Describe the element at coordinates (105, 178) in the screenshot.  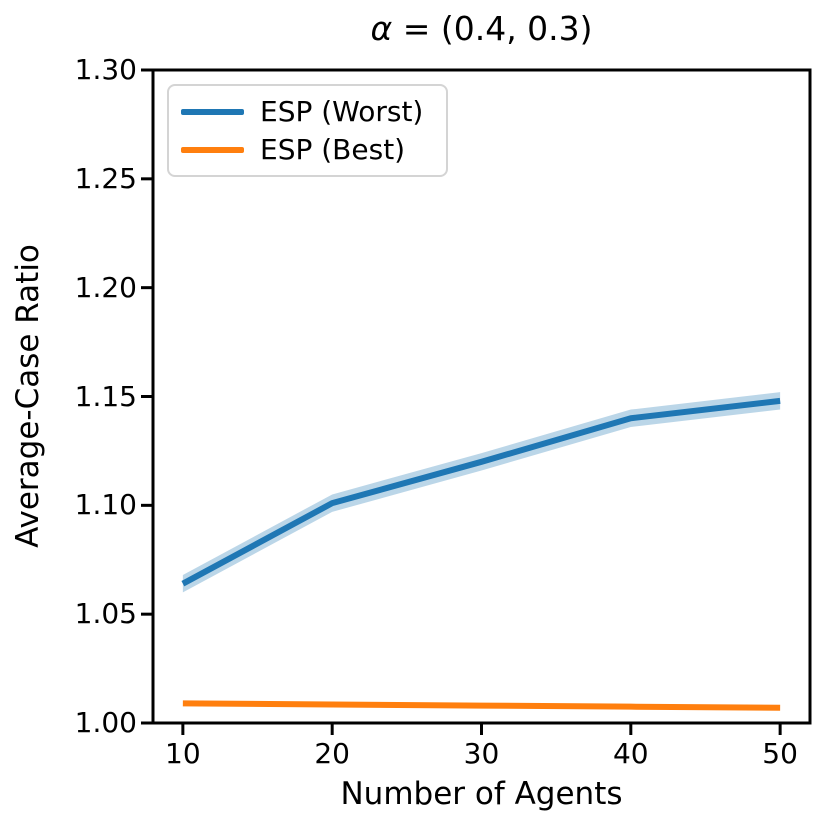
I see `y-tick-label: 1.25` at that location.